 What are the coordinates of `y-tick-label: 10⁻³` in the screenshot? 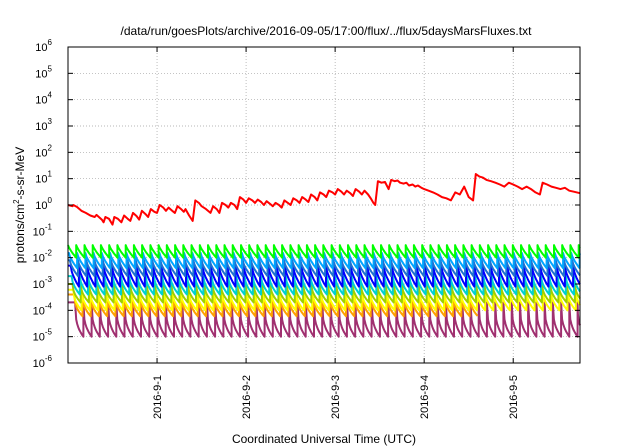 It's located at (43, 283).